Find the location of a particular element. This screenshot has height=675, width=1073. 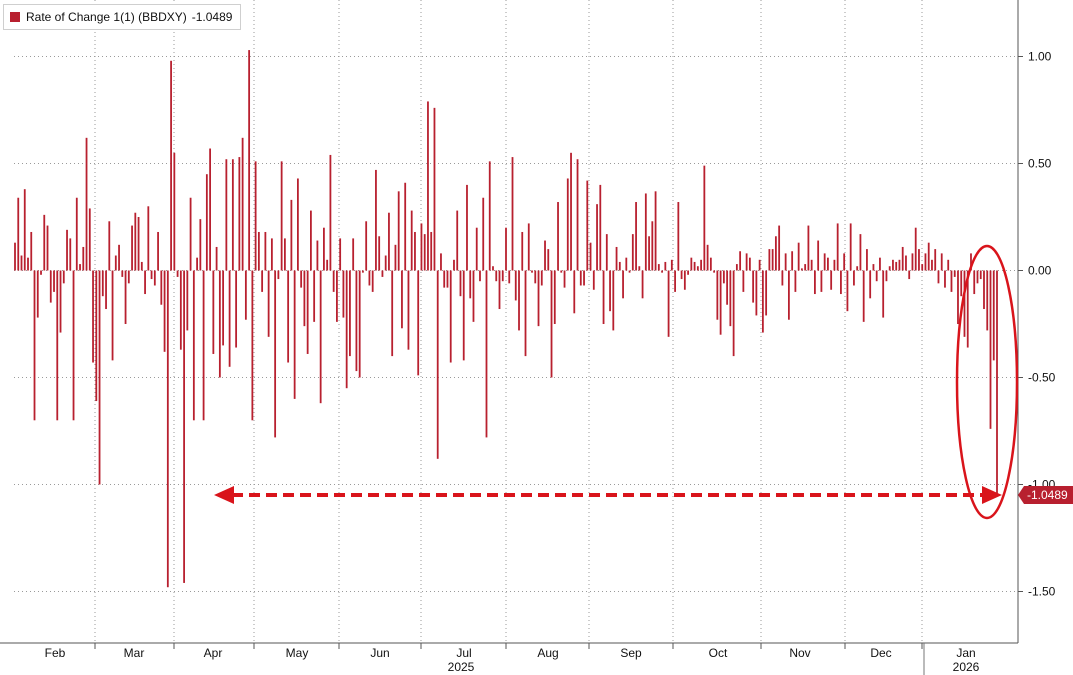

x-month-label: Oct is located at coordinates (718, 653).